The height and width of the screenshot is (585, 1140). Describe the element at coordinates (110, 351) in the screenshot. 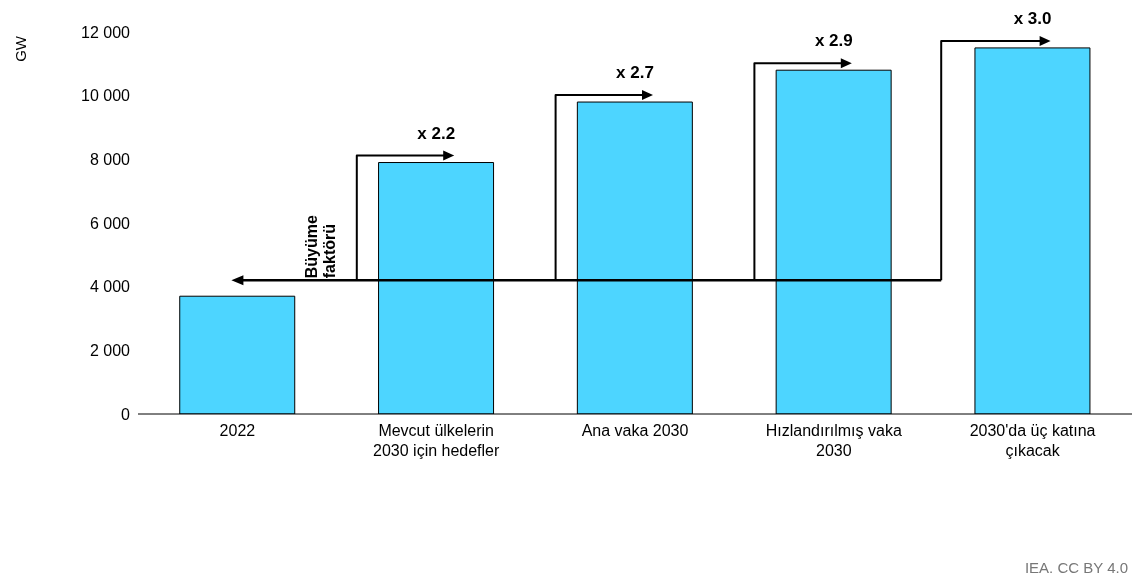

I see `y-tick-label: 2 000` at that location.